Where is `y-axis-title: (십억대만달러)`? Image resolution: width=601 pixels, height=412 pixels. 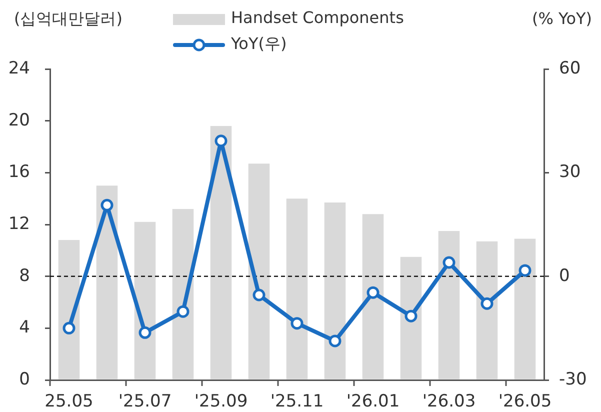
y-axis-title: (십억대만달러) is located at coordinates (68, 18).